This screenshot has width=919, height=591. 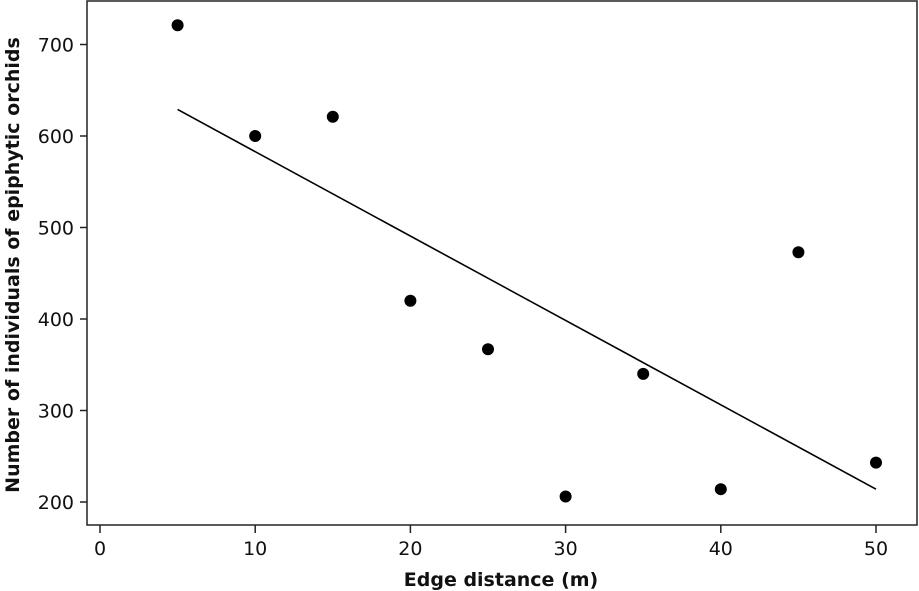 What do you see at coordinates (56, 412) in the screenshot?
I see `y-tick-label: 300` at bounding box center [56, 412].